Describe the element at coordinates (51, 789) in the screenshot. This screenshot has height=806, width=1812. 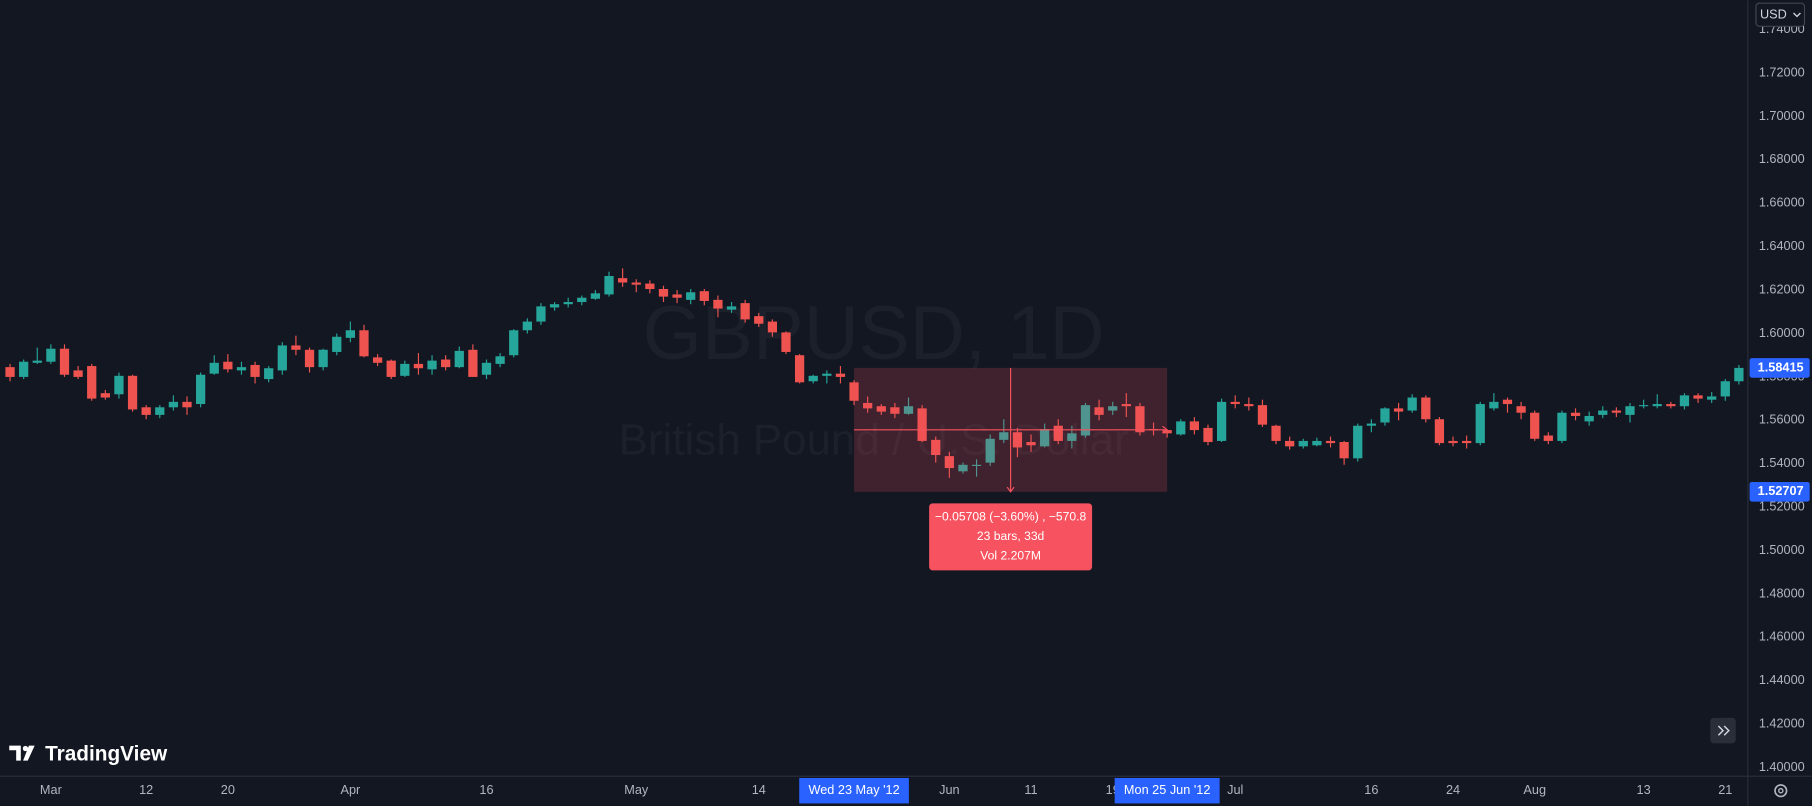
I see `x-tick-label: Mar` at that location.